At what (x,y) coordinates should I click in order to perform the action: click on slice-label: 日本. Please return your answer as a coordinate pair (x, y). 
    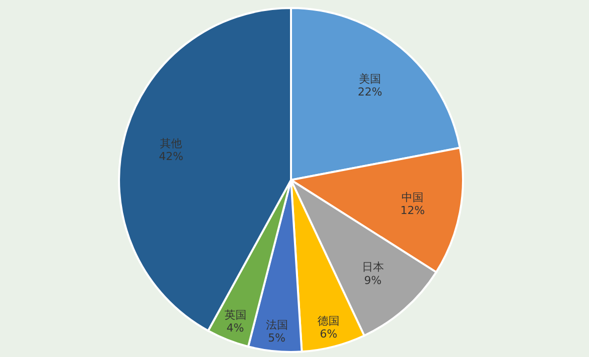
    Looking at the image, I should click on (373, 267).